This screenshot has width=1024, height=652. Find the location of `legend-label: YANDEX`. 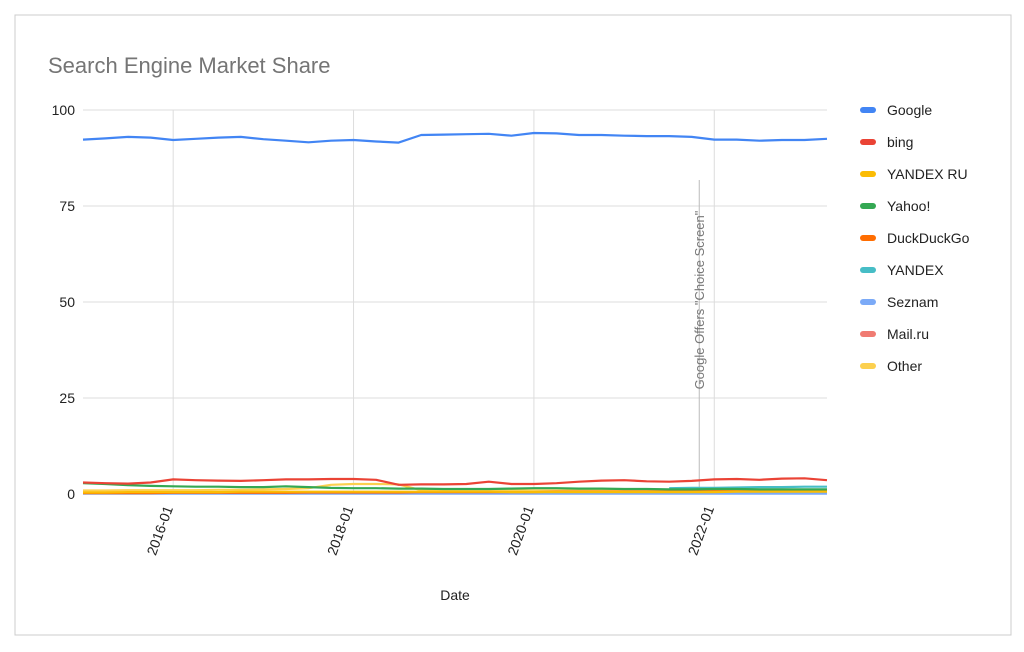

legend-label: YANDEX is located at coordinates (915, 270).